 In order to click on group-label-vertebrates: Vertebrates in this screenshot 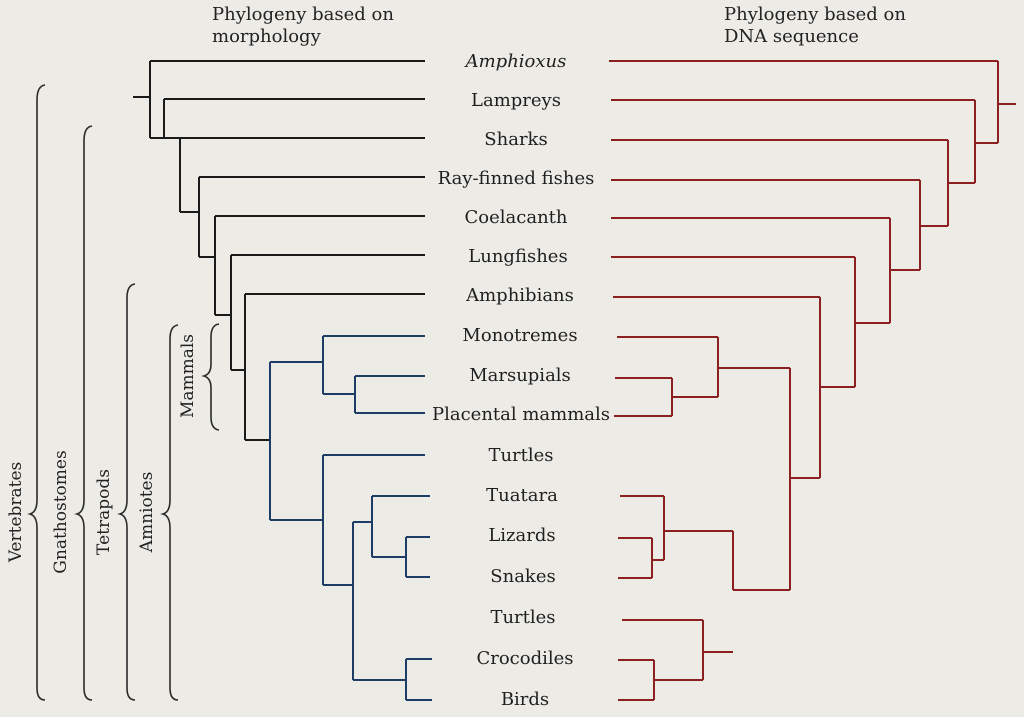, I will do `click(16, 513)`.